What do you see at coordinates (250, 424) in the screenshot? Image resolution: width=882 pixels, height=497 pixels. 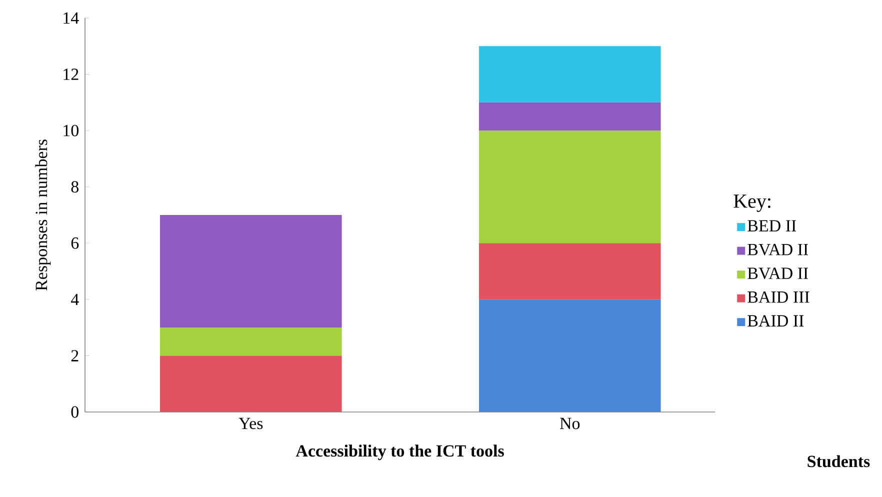 I see `x-tick-label: Yes` at bounding box center [250, 424].